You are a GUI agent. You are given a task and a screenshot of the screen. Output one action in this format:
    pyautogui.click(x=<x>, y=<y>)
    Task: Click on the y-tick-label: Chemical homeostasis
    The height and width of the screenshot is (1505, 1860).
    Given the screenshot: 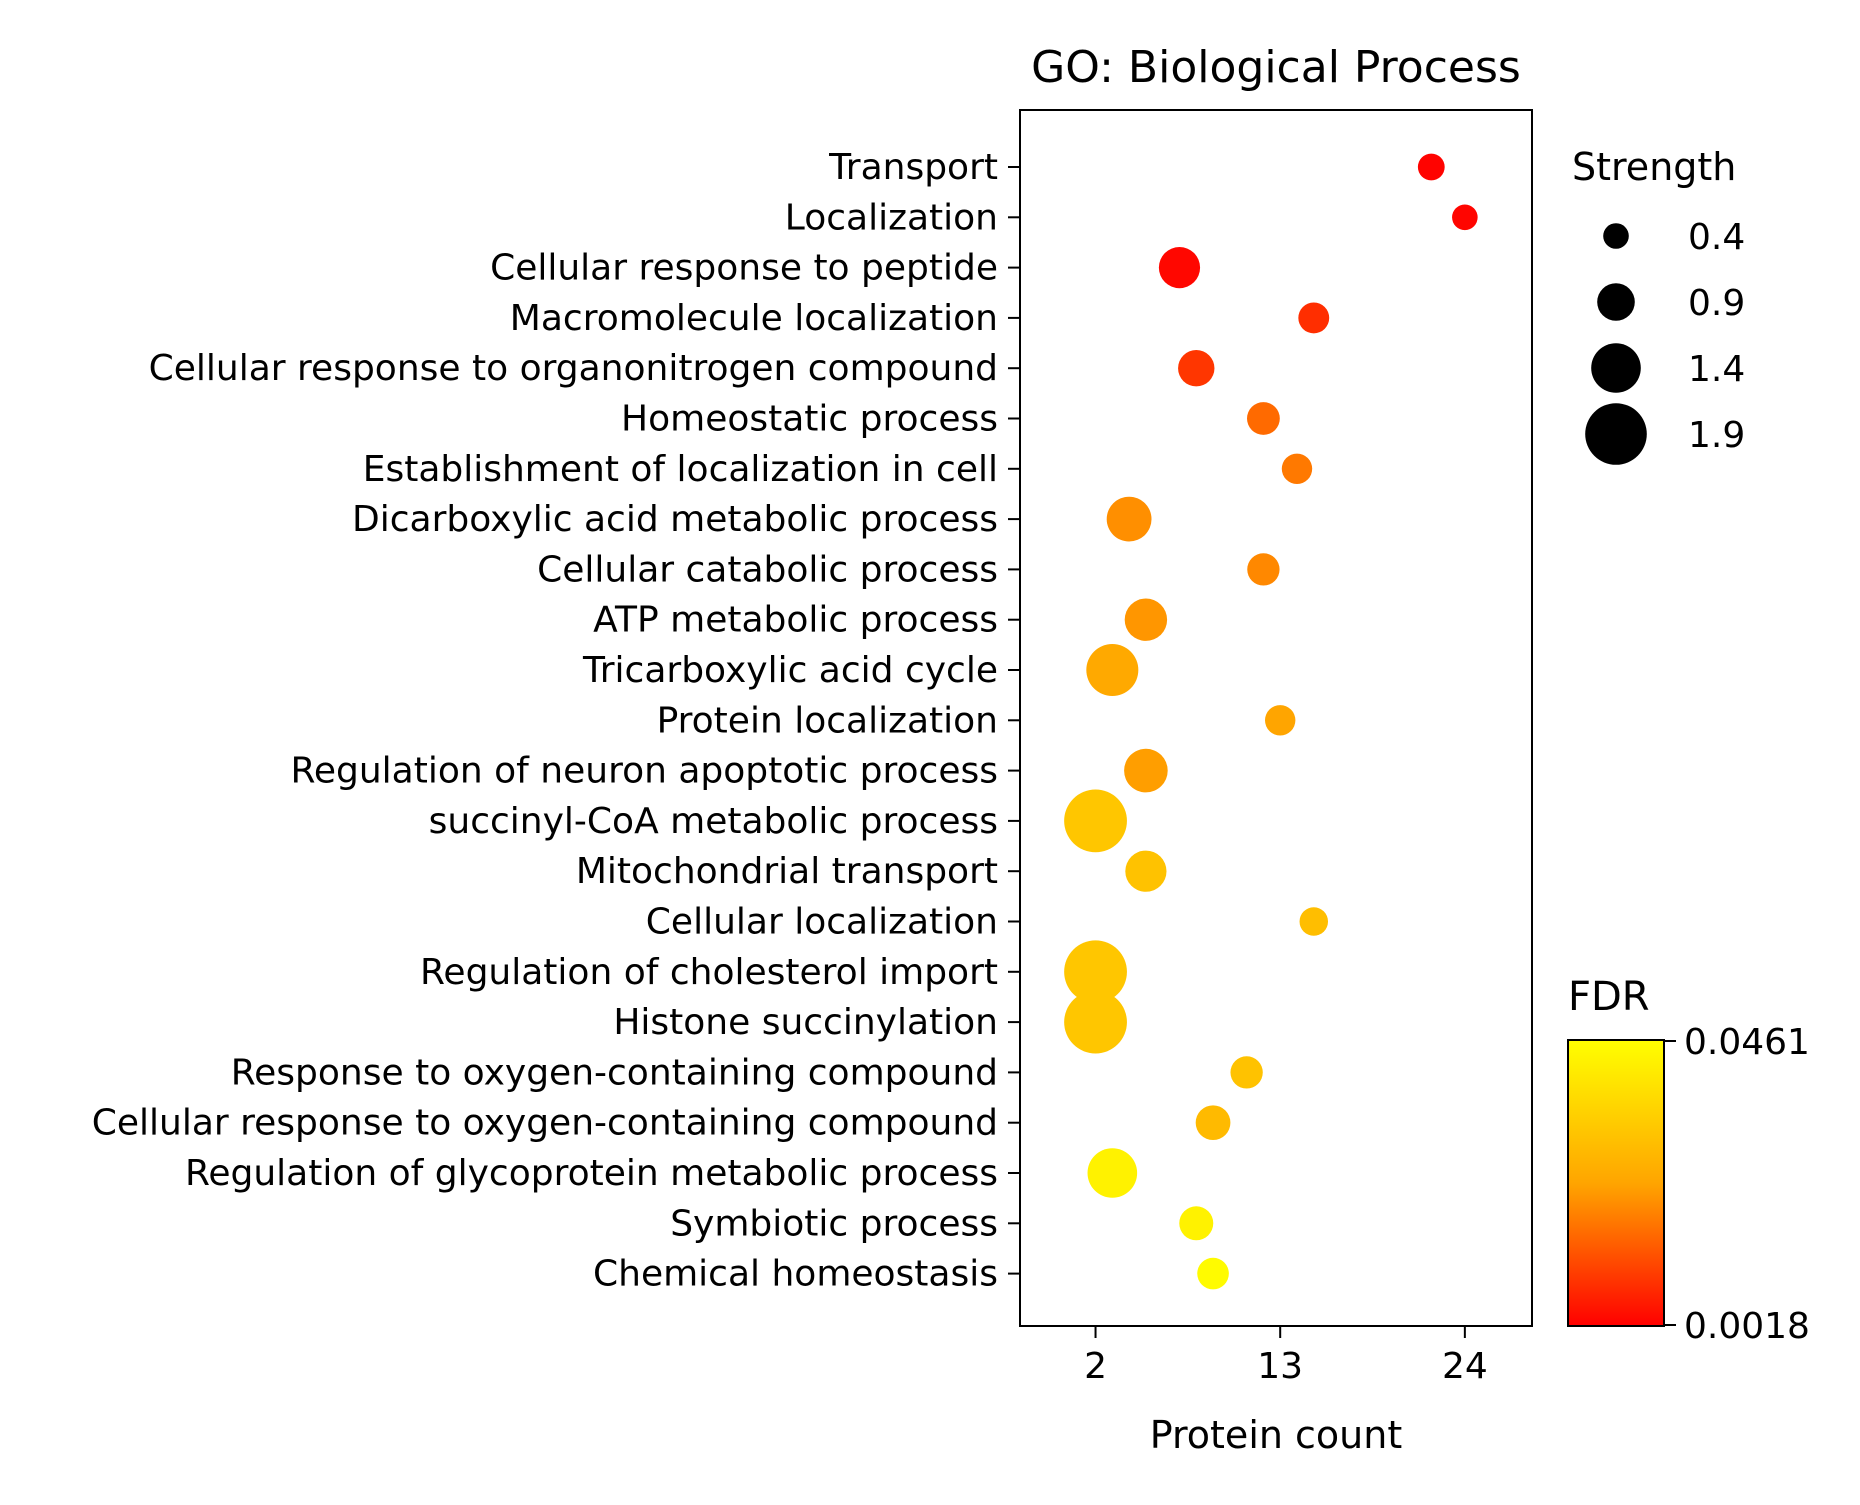 What is the action you would take?
    pyautogui.click(x=795, y=1274)
    